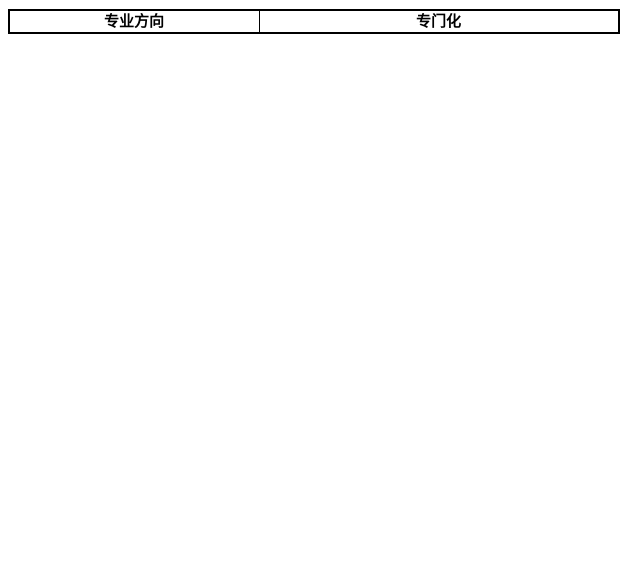 The image size is (625, 582). I want to click on column-header-direction: 专业方向, so click(134, 21).